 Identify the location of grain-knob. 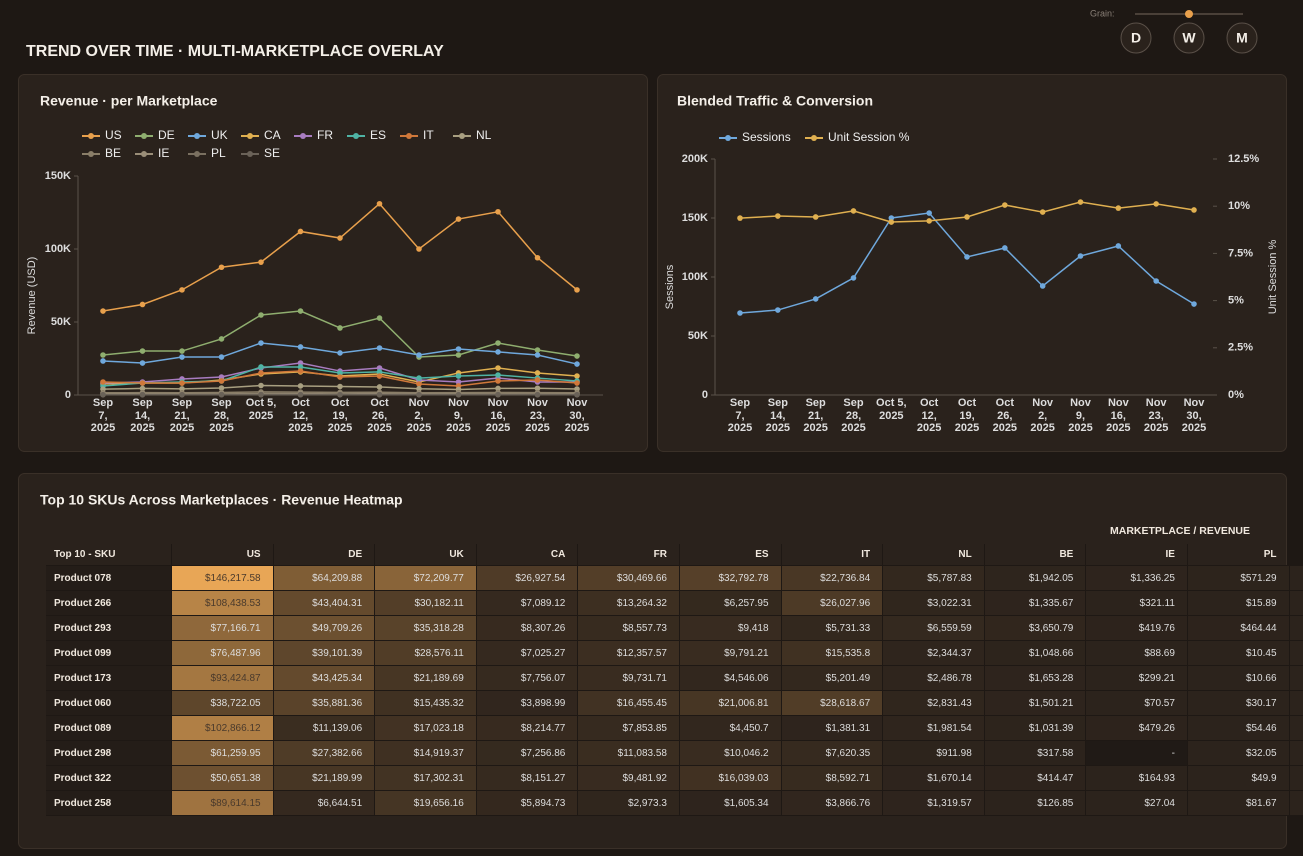
(1189, 14).